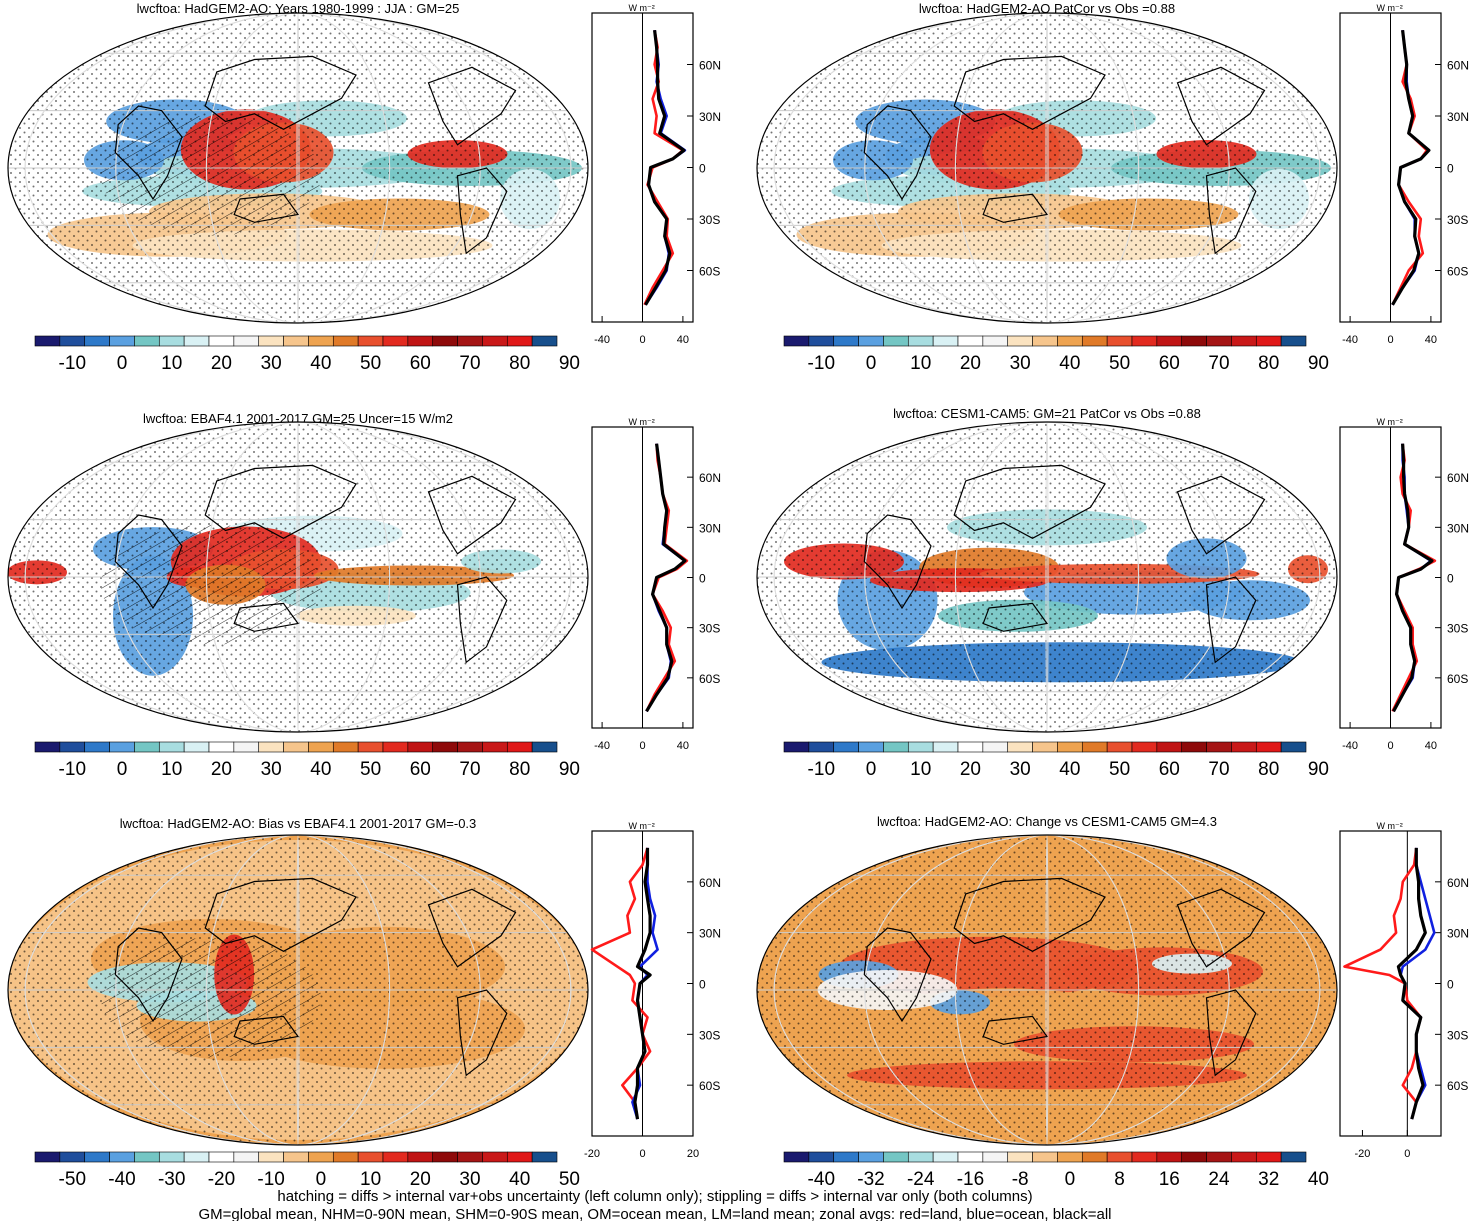 The width and height of the screenshot is (1483, 1221). What do you see at coordinates (307, 1170) in the screenshot?
I see `colorbar: -50 -40 -30 -20 -10 0 10 20 30 40 50` at bounding box center [307, 1170].